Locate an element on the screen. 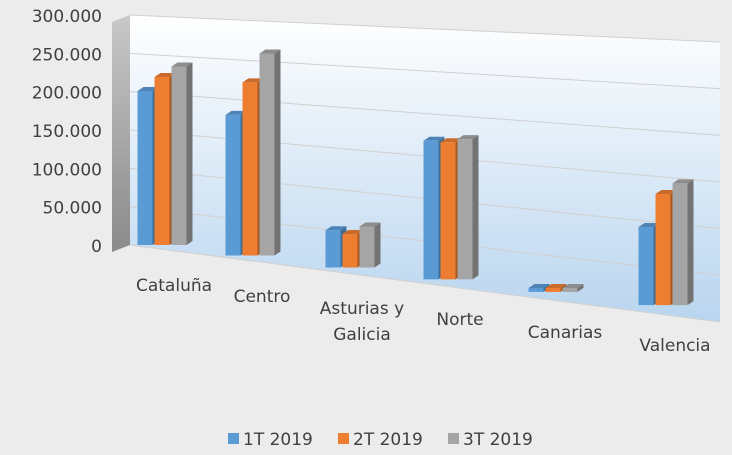 Image resolution: width=732 pixels, height=455 pixels. x-tick-label: Centro is located at coordinates (262, 296).